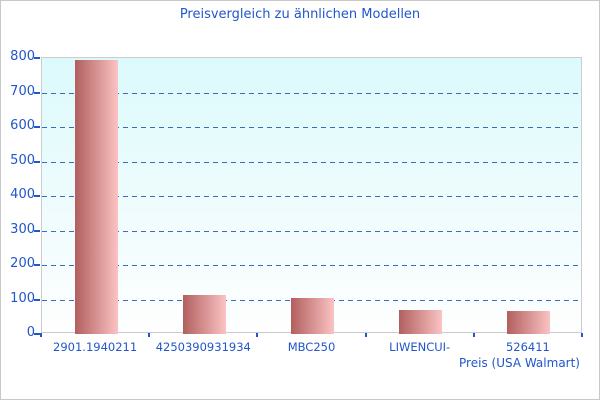 This screenshot has width=600, height=400. What do you see at coordinates (30, 332) in the screenshot?
I see `y-tick-label-0: 0` at bounding box center [30, 332].